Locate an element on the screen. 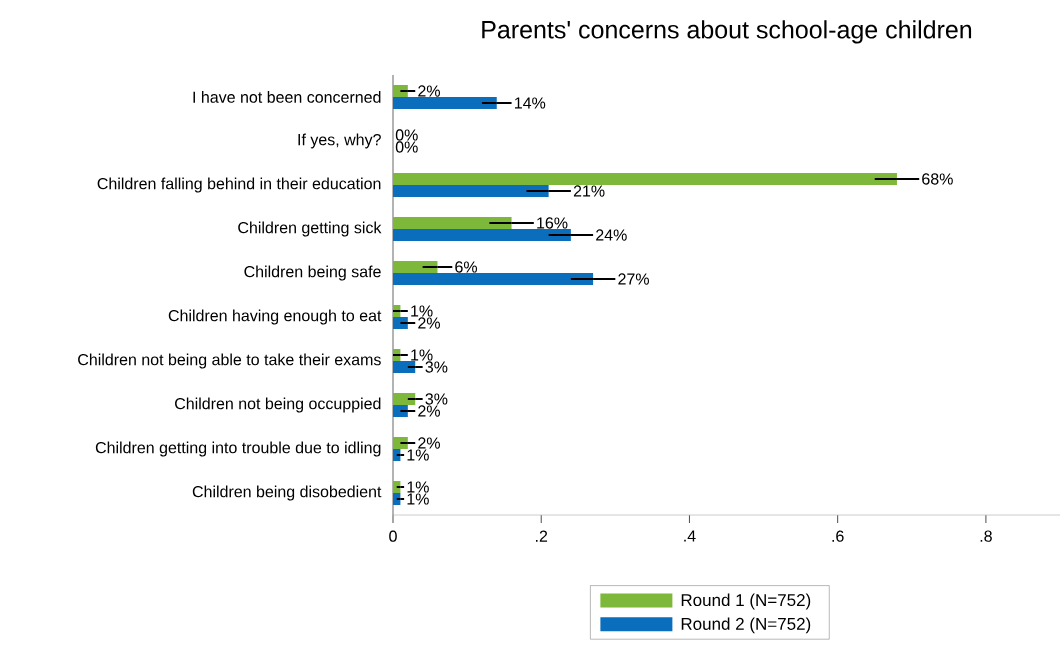  legend-label: Round 1 (N=752) is located at coordinates (746, 601).